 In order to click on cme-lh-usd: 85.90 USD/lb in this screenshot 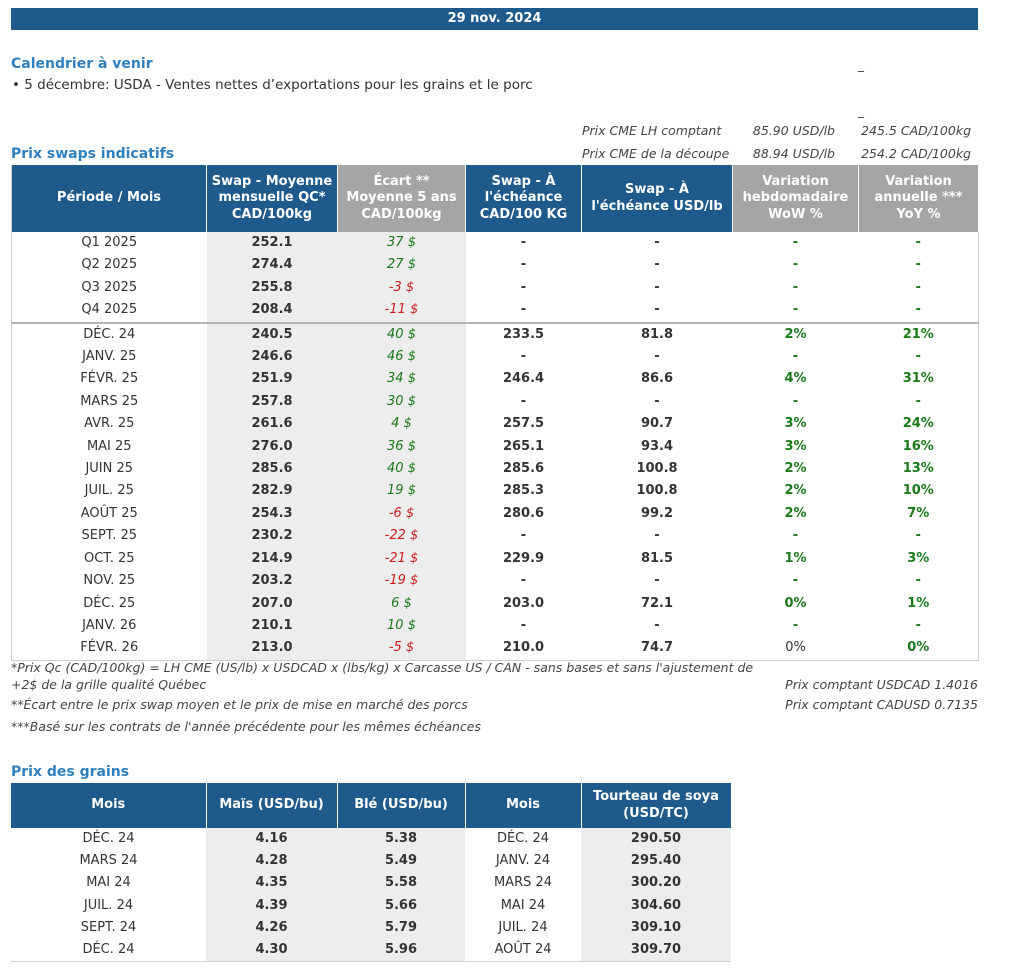, I will do `click(793, 130)`.